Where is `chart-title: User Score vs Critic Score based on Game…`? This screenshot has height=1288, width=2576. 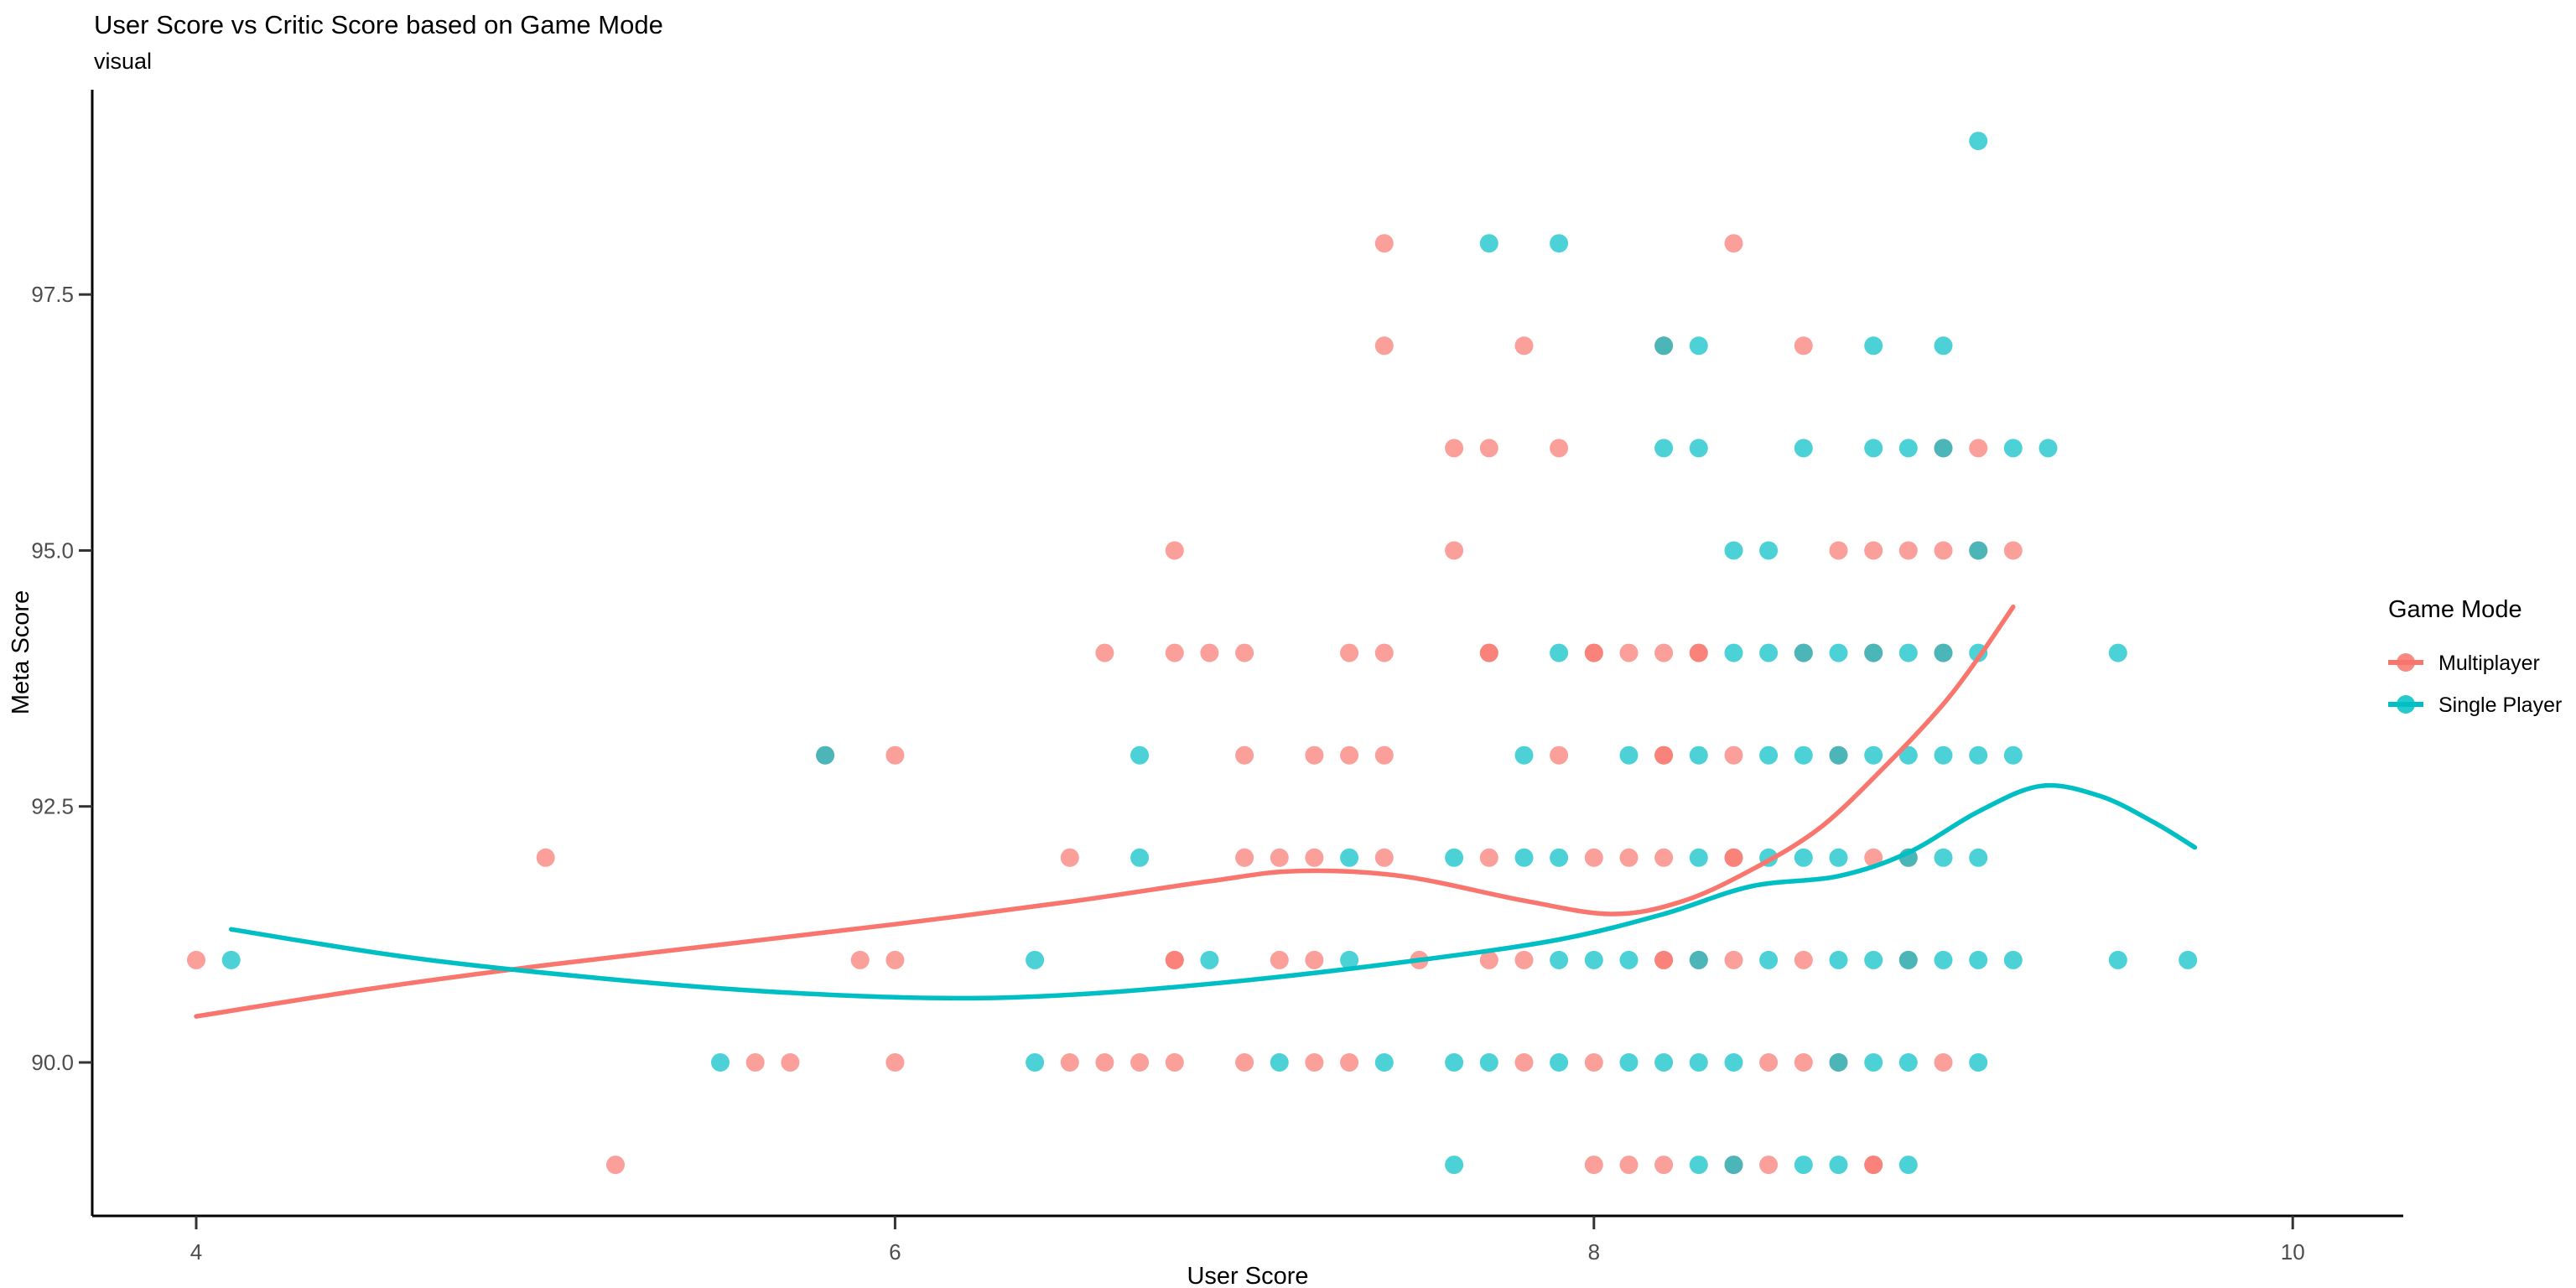 chart-title: User Score vs Critic Score based on Game… is located at coordinates (378, 24).